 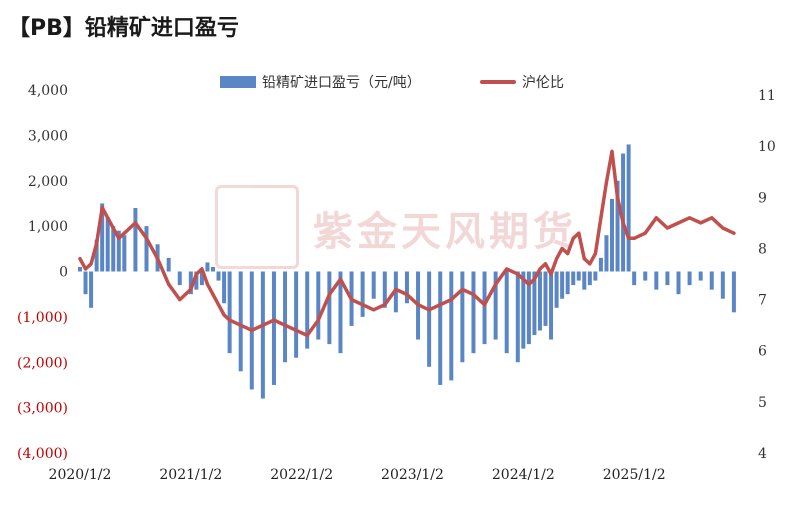 I want to click on y-right-tick-label: 4, so click(x=762, y=454).